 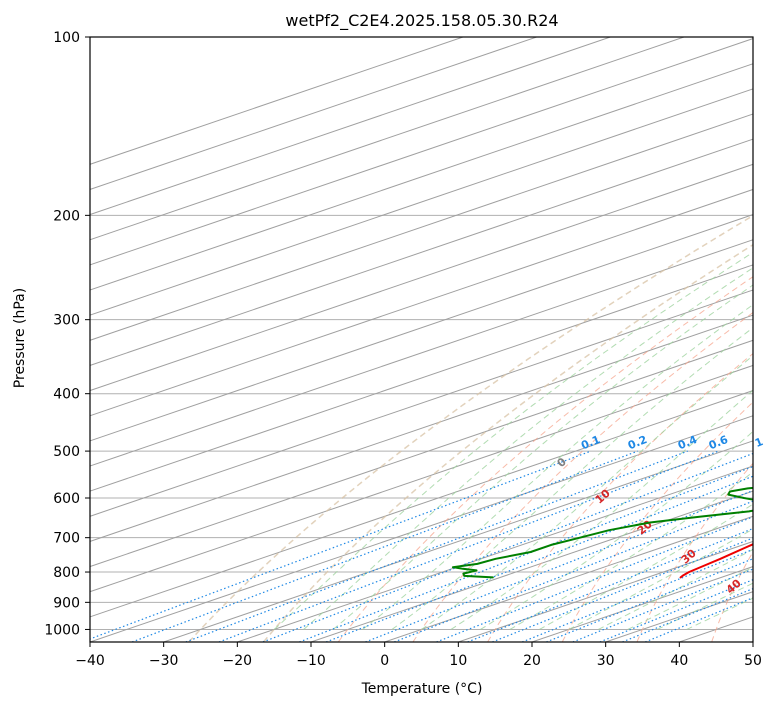 I want to click on y-tick-label: 200, so click(x=66, y=216).